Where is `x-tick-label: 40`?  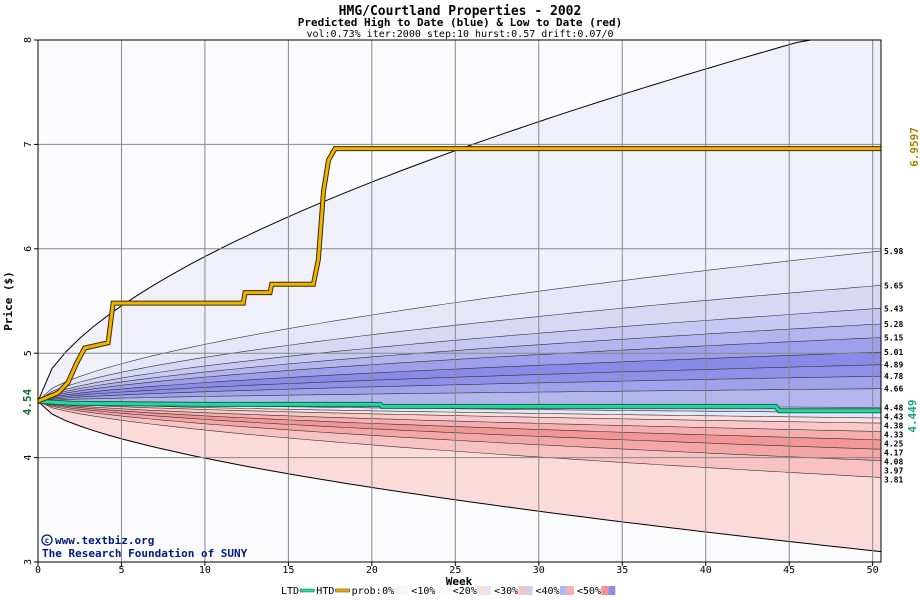
x-tick-label: 40 is located at coordinates (706, 570).